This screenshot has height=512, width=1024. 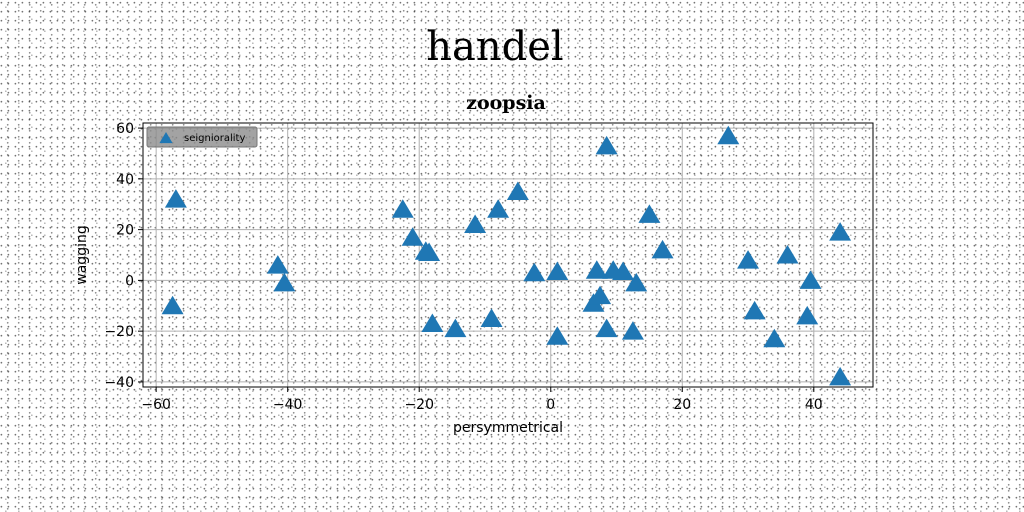 I want to click on x-tick-label: 0, so click(x=550, y=405).